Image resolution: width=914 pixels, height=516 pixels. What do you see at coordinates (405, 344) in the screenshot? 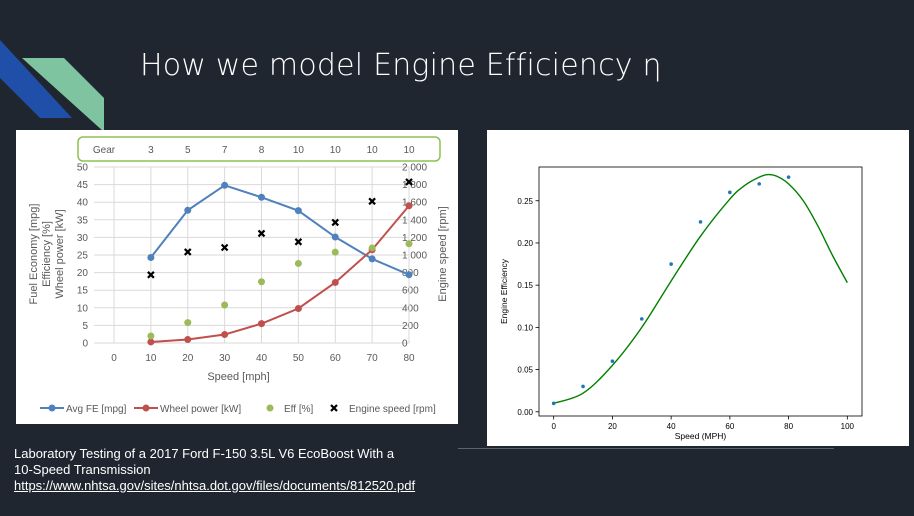
I see `y-tick-right: 0` at bounding box center [405, 344].